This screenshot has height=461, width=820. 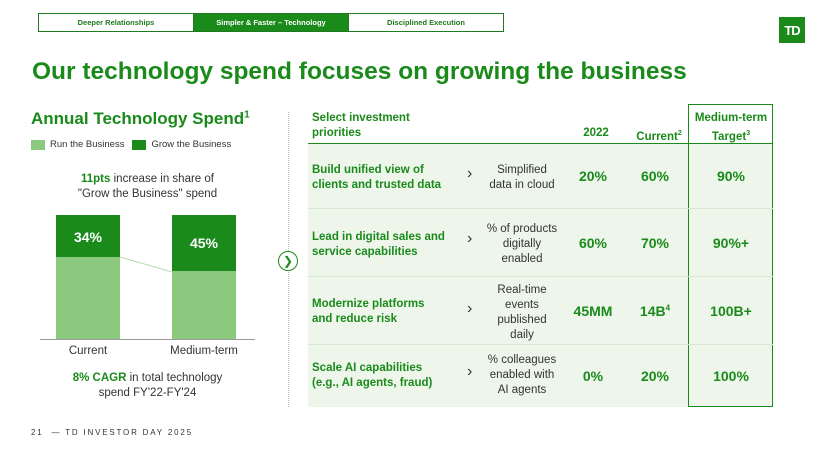 What do you see at coordinates (593, 243) in the screenshot?
I see `row-2-2022: 60%` at bounding box center [593, 243].